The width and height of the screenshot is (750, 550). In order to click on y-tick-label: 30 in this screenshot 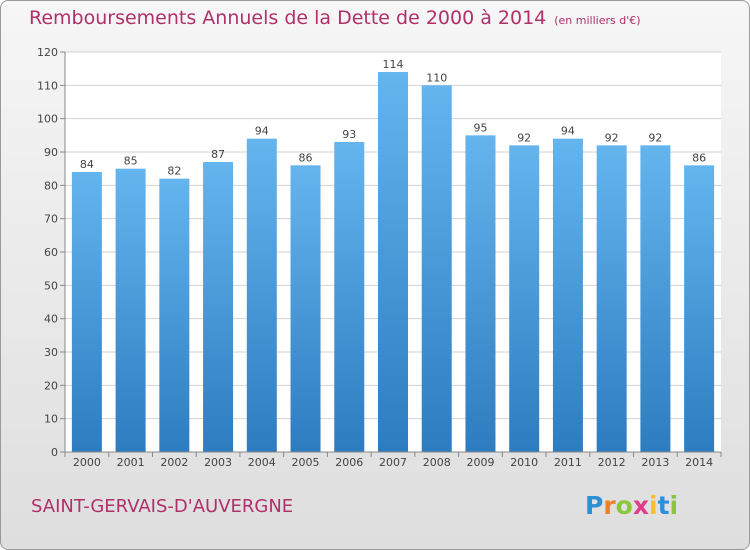, I will do `click(51, 352)`.